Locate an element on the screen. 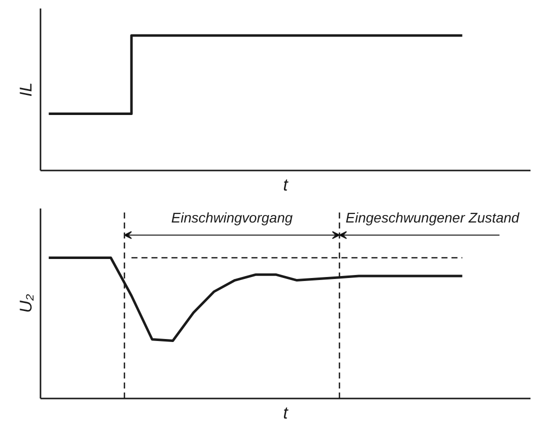  text: Einschwingvorgang is located at coordinates (232, 218).